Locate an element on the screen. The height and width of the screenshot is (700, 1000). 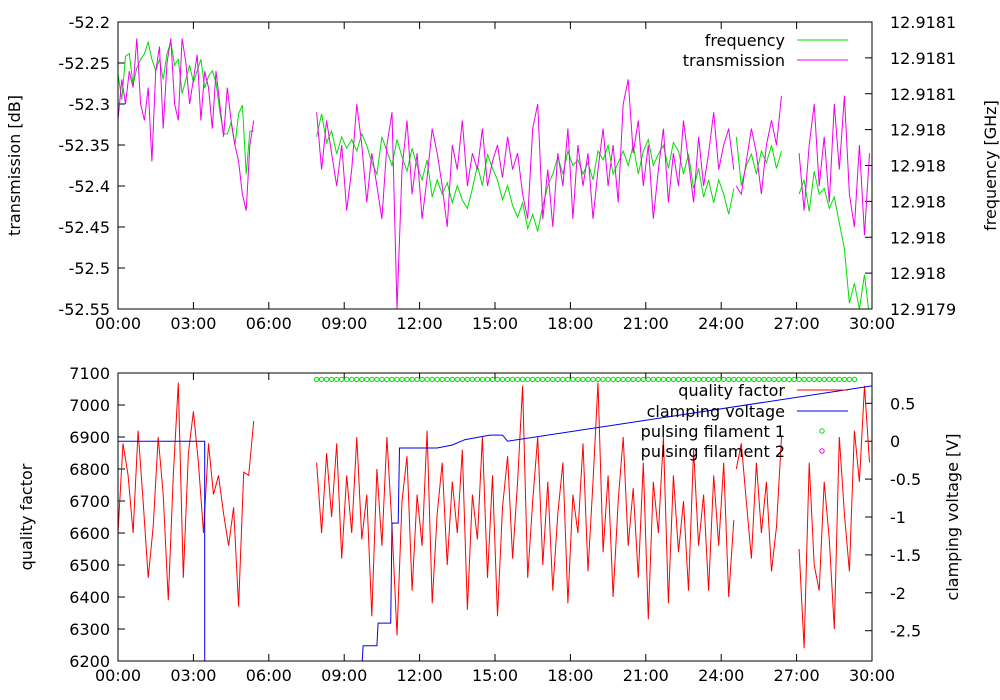
y2-tick-label: 0.5 is located at coordinates (902, 403).